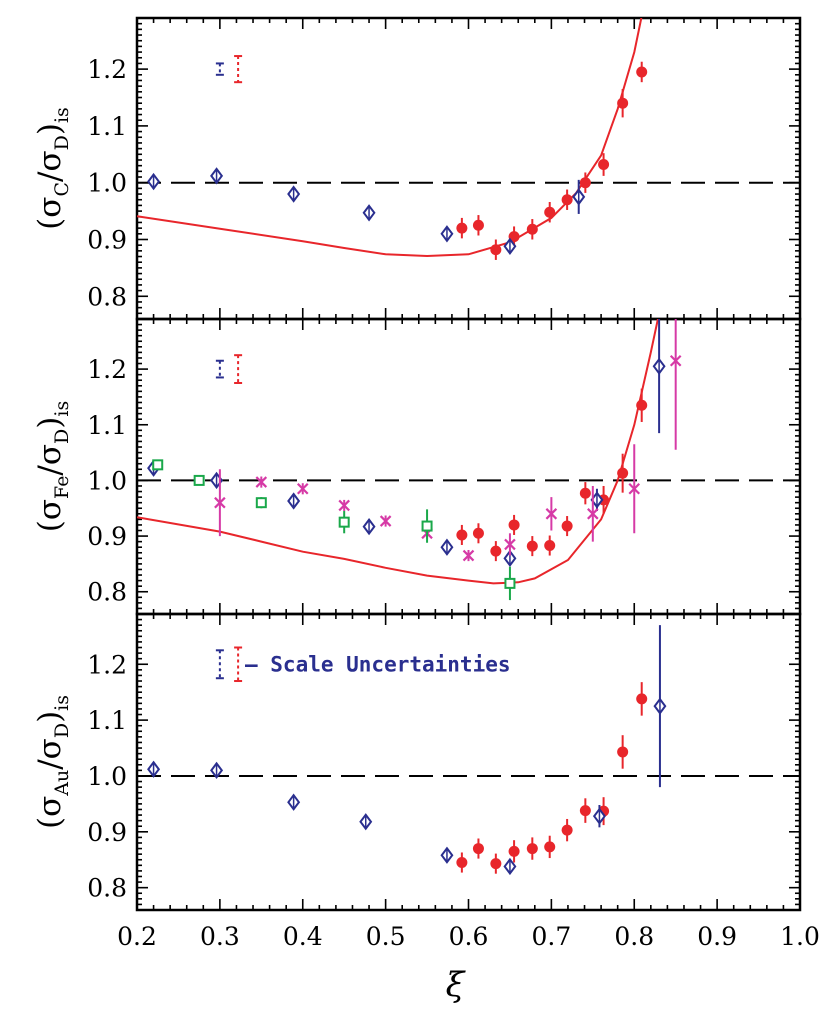 This screenshot has height=1018, width=830. I want to click on y-tick-label: 0.8, so click(107, 296).